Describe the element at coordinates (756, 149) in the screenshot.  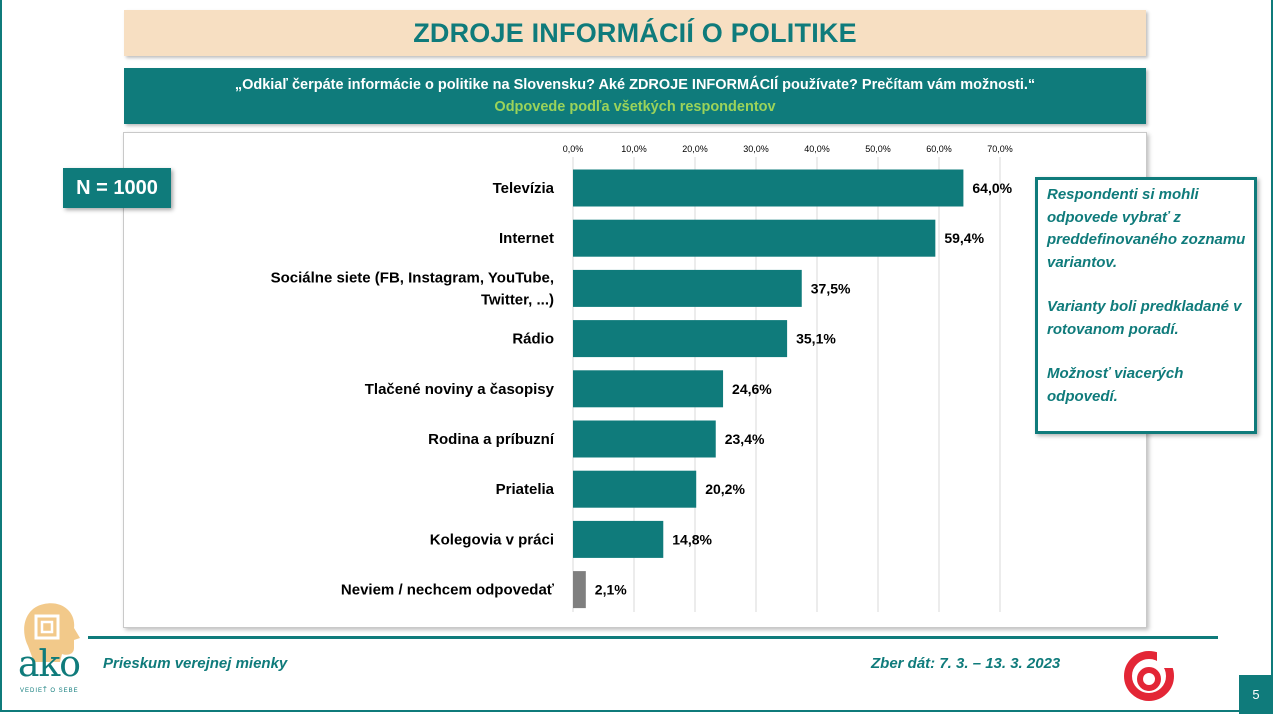
I see `x-tick-label: 30,0%` at that location.